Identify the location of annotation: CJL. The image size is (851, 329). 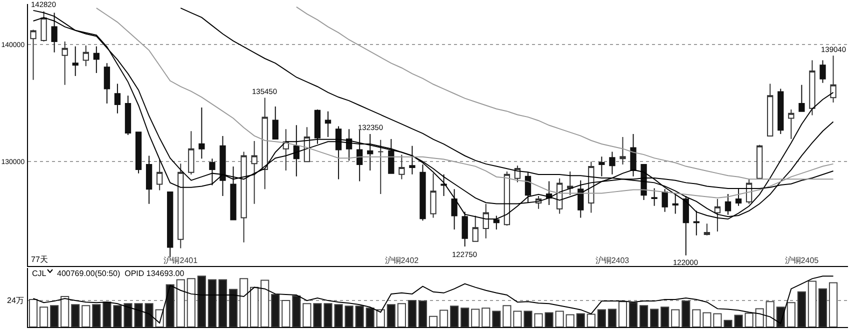
(39, 273).